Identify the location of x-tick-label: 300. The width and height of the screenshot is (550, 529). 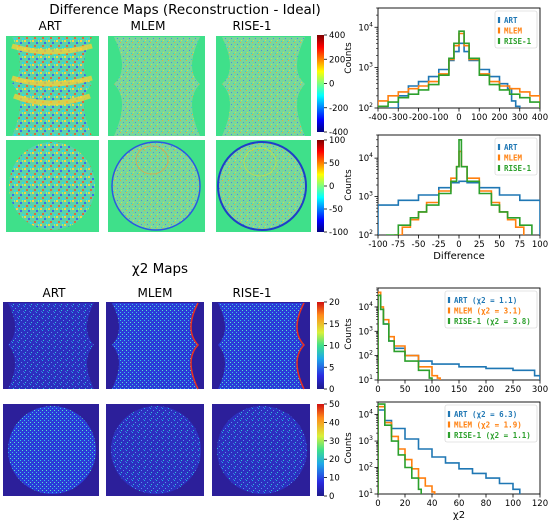
(520, 118).